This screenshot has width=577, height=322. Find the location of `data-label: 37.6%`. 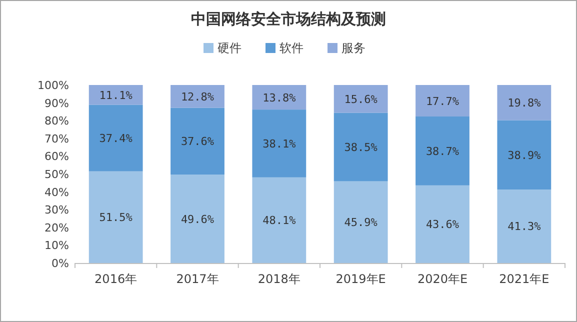

data-label: 37.6% is located at coordinates (197, 141).